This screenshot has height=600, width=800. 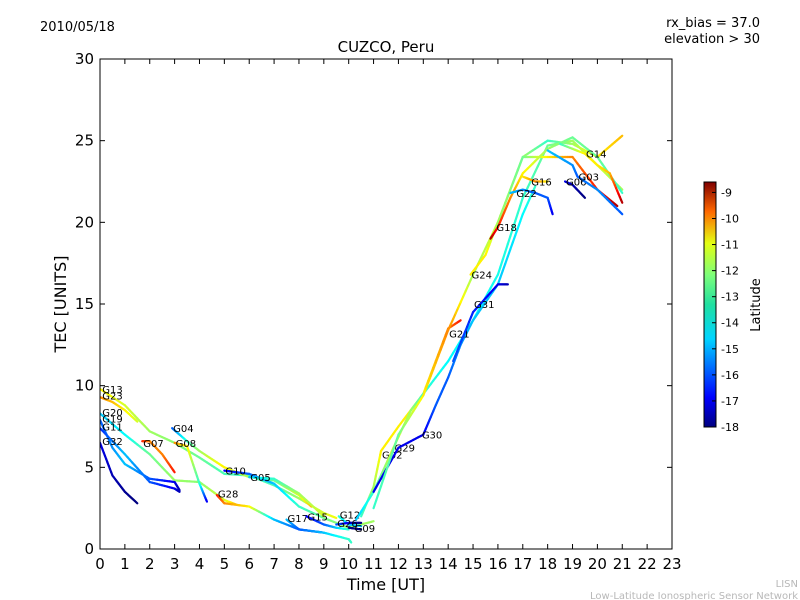 I want to click on x-tick-label: 8, so click(x=299, y=564).